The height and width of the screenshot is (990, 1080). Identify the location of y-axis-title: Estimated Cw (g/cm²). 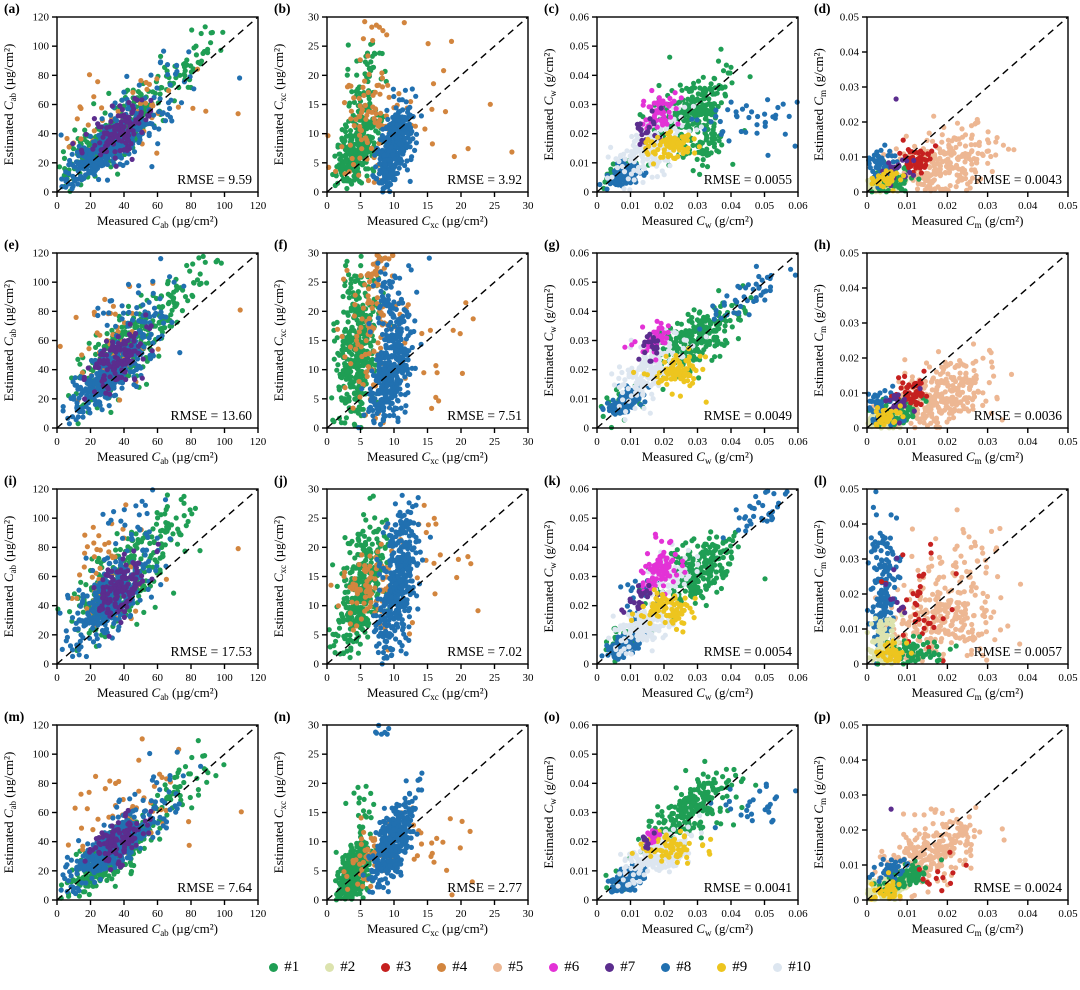
(549, 576).